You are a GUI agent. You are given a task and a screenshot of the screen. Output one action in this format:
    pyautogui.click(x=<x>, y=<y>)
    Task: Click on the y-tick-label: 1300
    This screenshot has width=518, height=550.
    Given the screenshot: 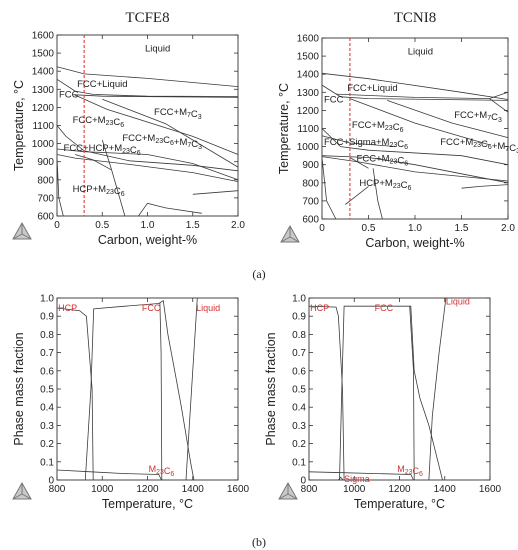 What is the action you would take?
    pyautogui.click(x=43, y=90)
    